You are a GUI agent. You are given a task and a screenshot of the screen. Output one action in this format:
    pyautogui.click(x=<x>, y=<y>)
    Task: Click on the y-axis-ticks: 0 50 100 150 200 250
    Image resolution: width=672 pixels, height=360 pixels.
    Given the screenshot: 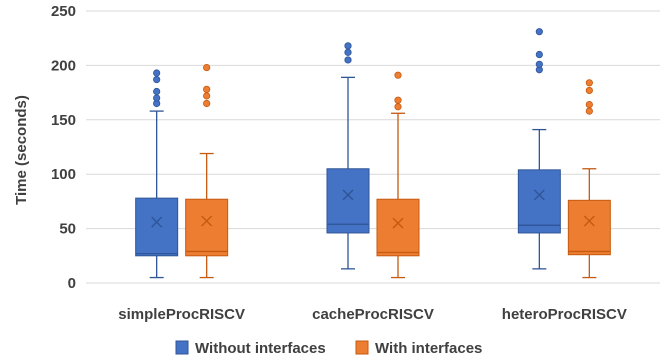 What is the action you would take?
    pyautogui.click(x=63, y=147)
    